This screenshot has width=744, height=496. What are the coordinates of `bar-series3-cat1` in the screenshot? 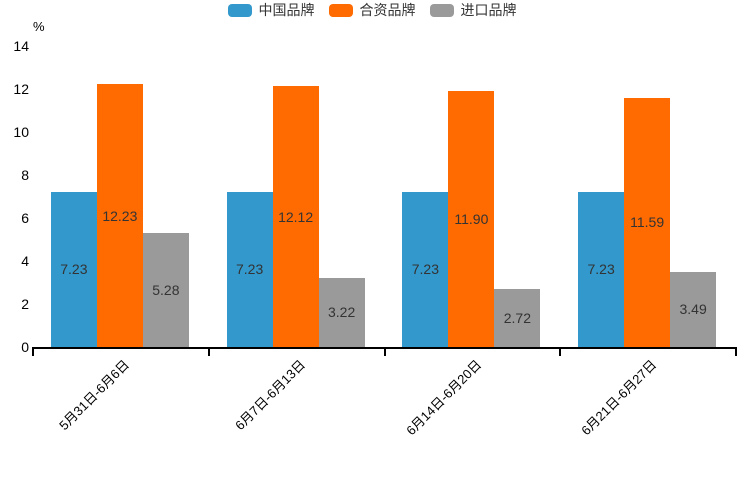 It's located at (165, 290).